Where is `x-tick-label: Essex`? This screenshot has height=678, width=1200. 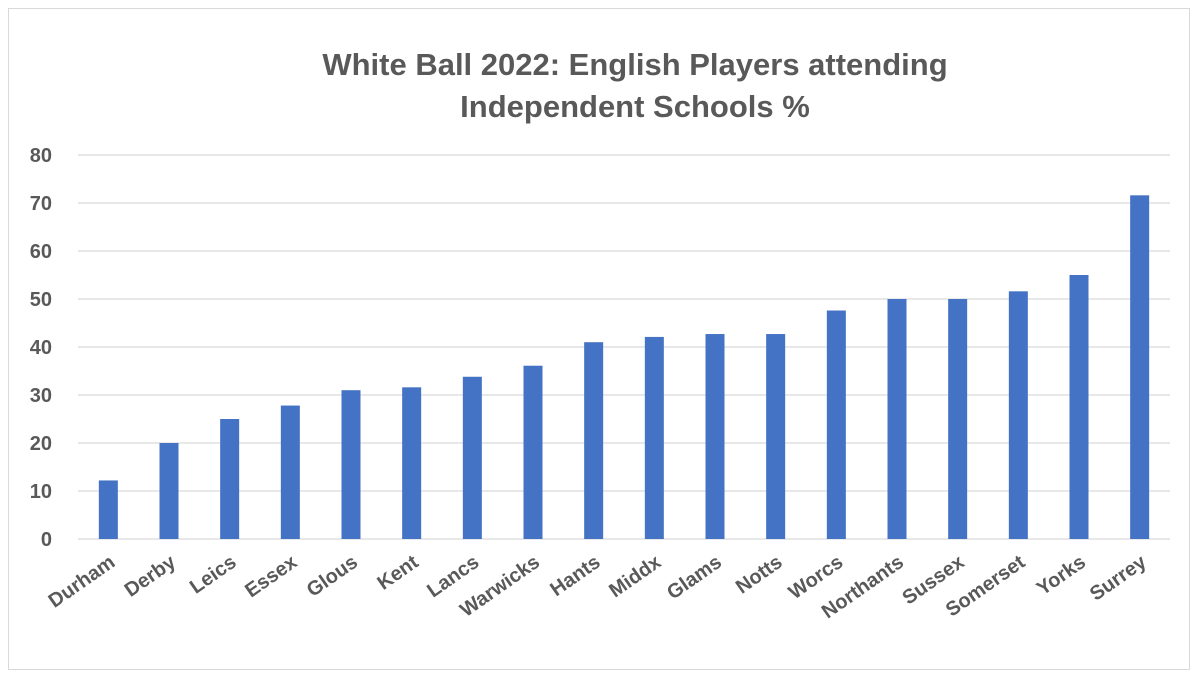 x-tick-label: Essex is located at coordinates (271, 576).